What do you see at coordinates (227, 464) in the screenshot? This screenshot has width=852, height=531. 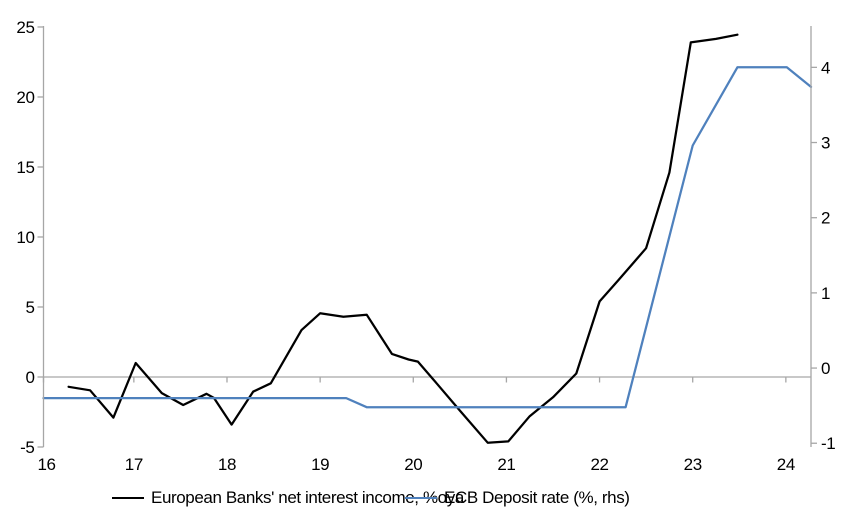 I see `x-tick-label: 18` at bounding box center [227, 464].